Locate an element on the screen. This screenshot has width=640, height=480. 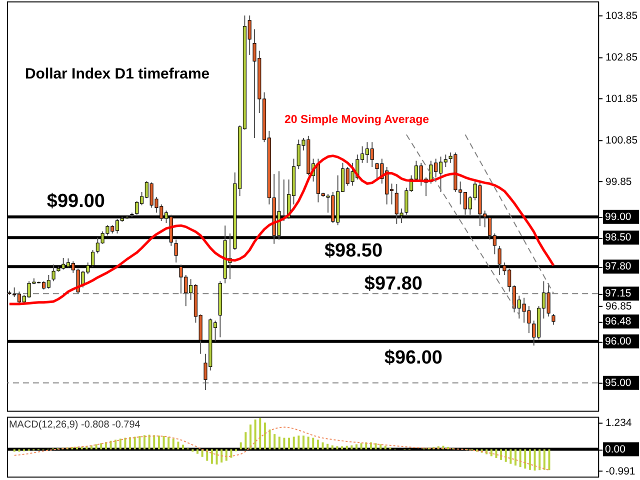
y-tick-label: 99.85 is located at coordinates (619, 182).